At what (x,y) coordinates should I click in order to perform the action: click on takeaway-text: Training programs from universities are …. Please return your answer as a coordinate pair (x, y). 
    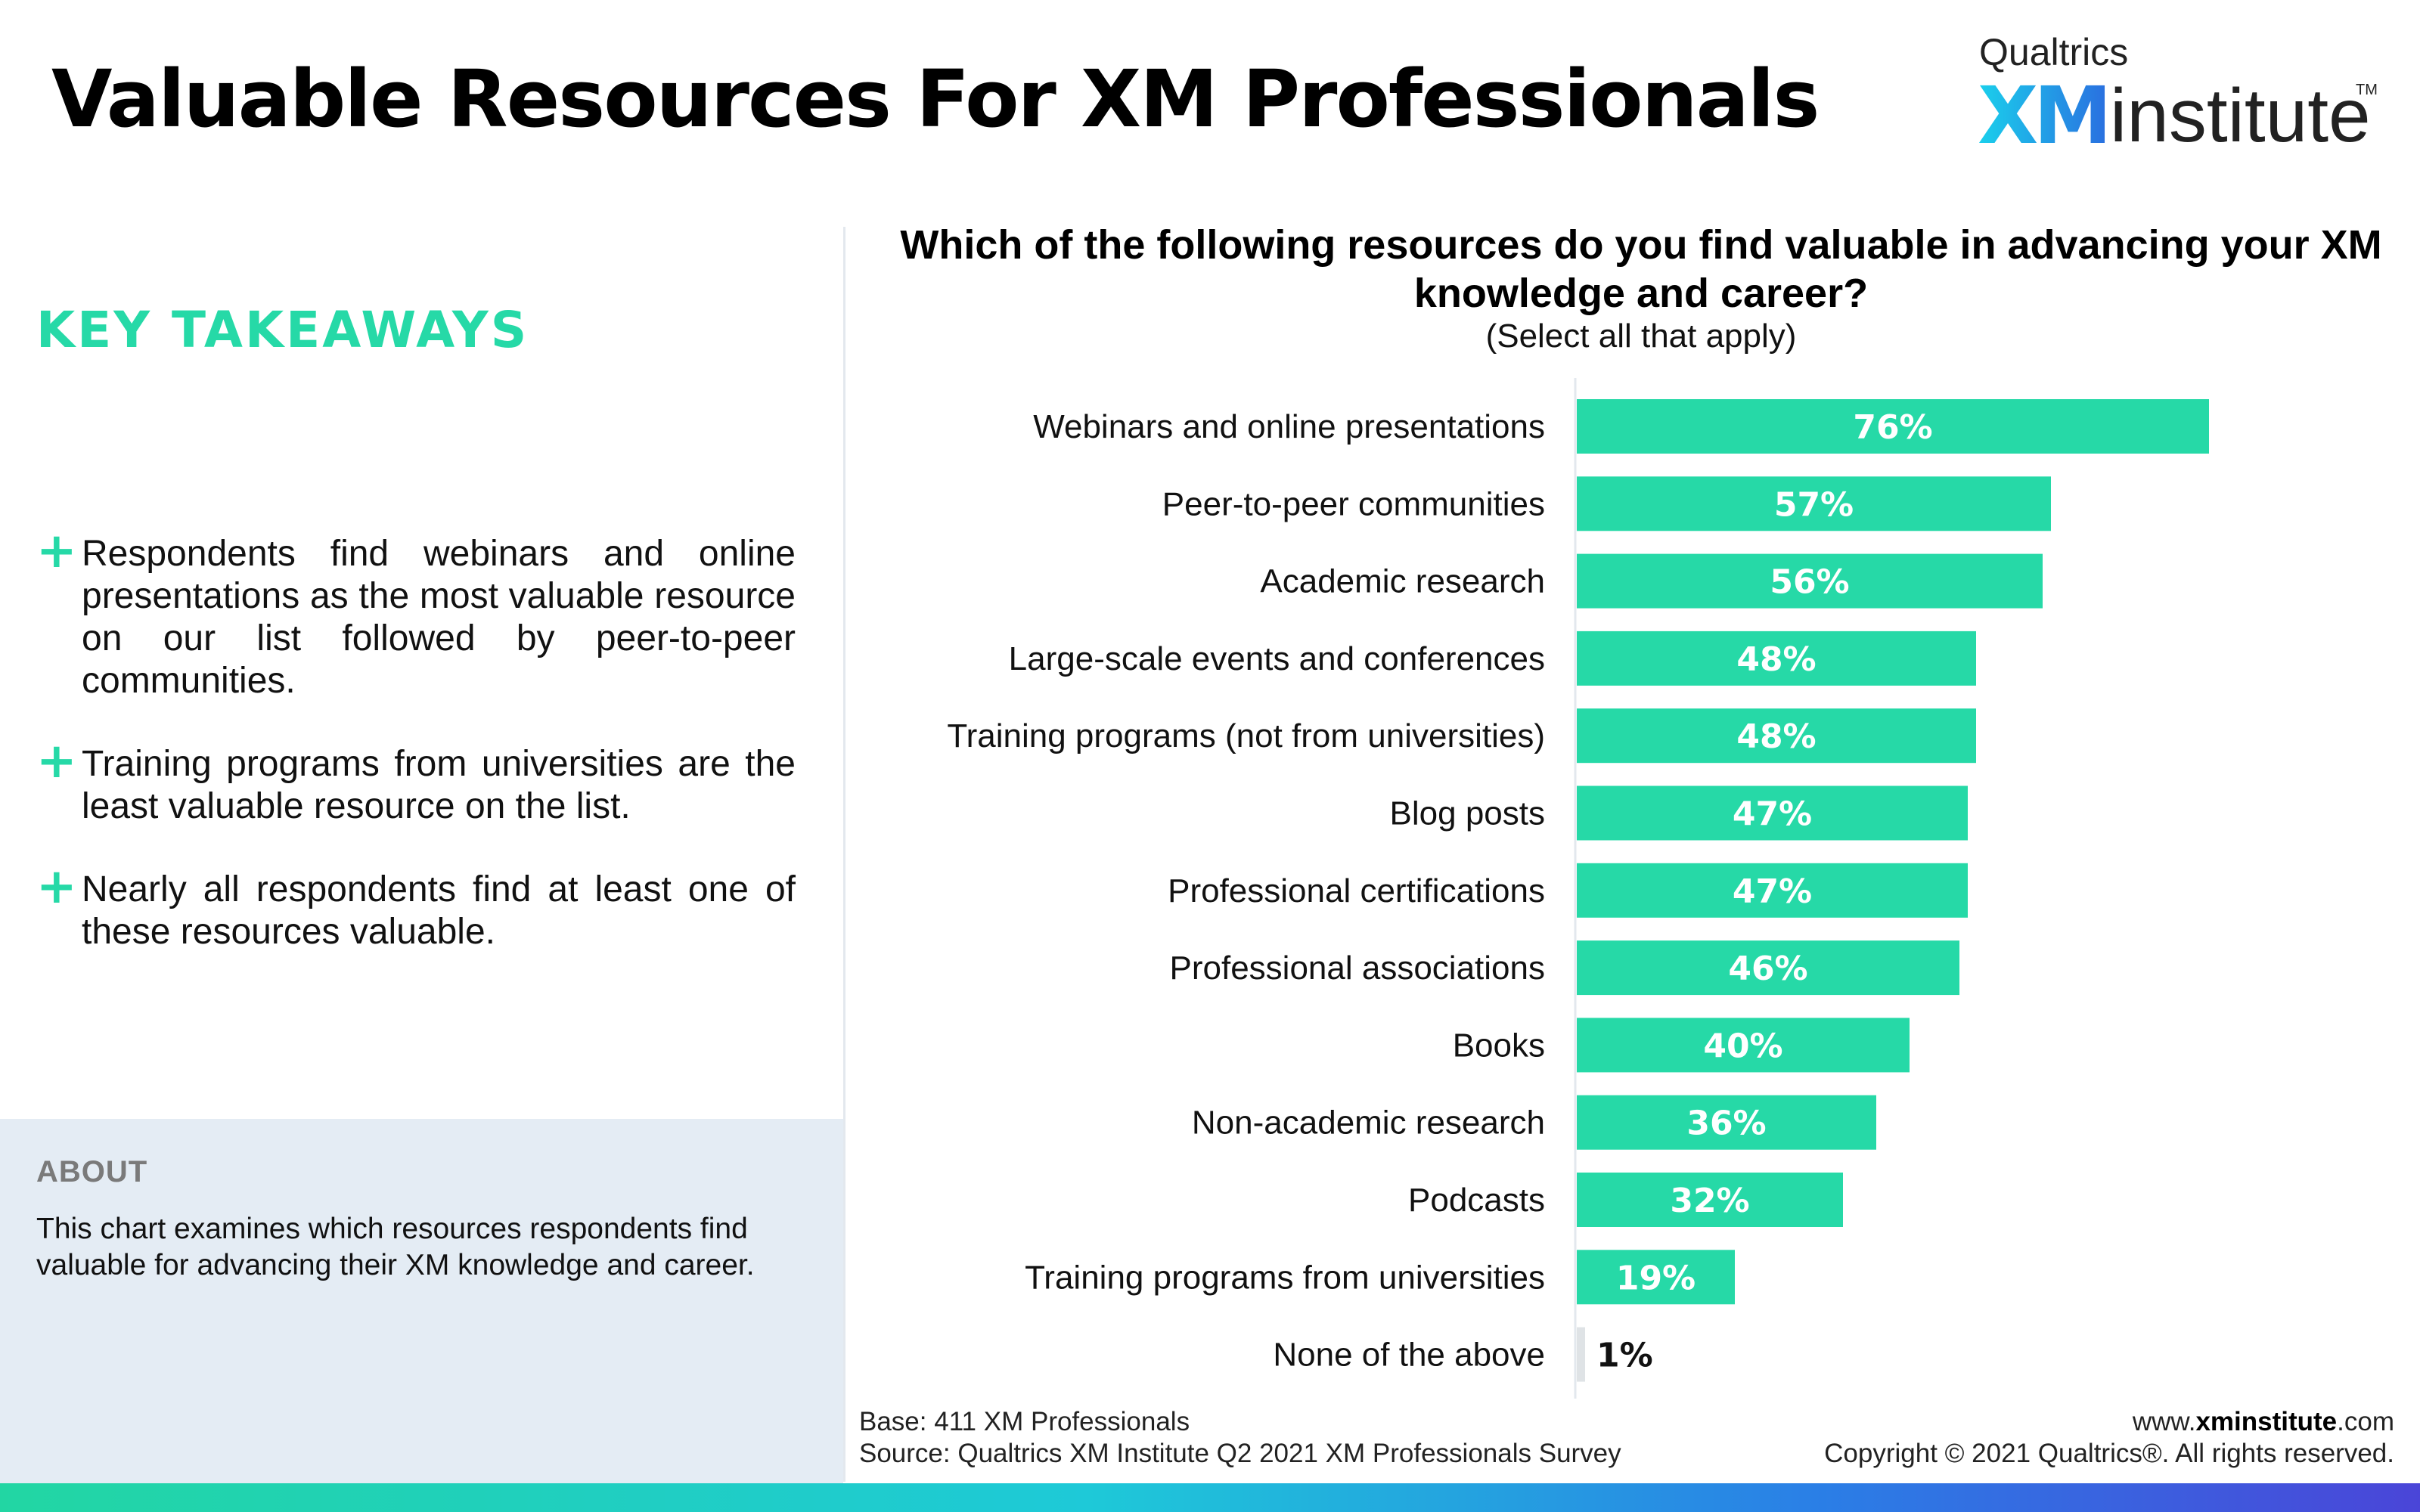
    Looking at the image, I should click on (439, 785).